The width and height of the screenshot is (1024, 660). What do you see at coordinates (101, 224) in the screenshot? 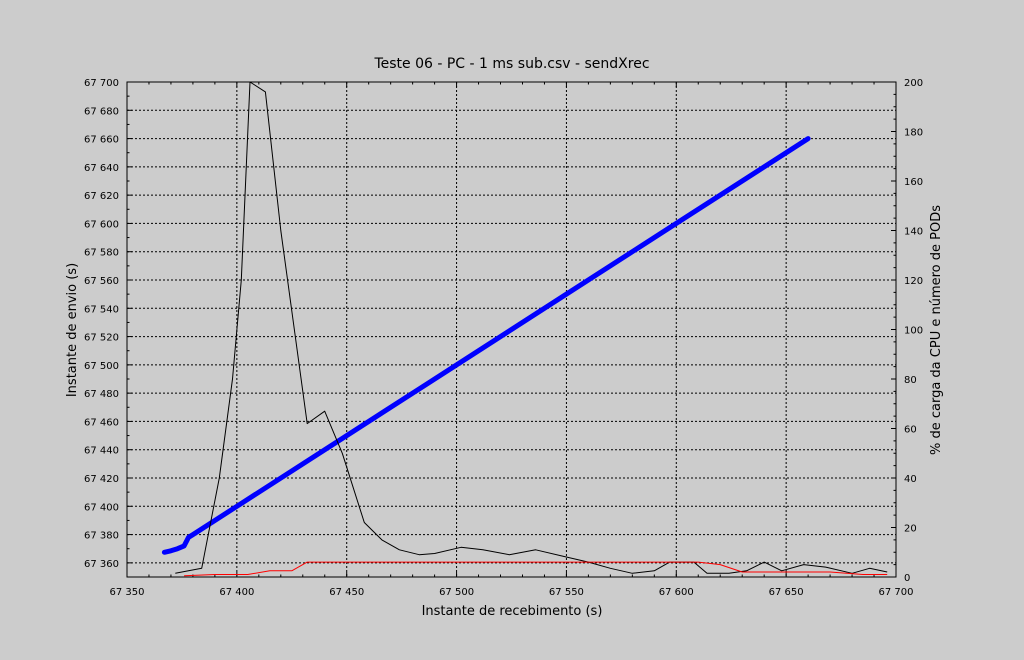
I see `y-tick-label: 67 600` at bounding box center [101, 224].